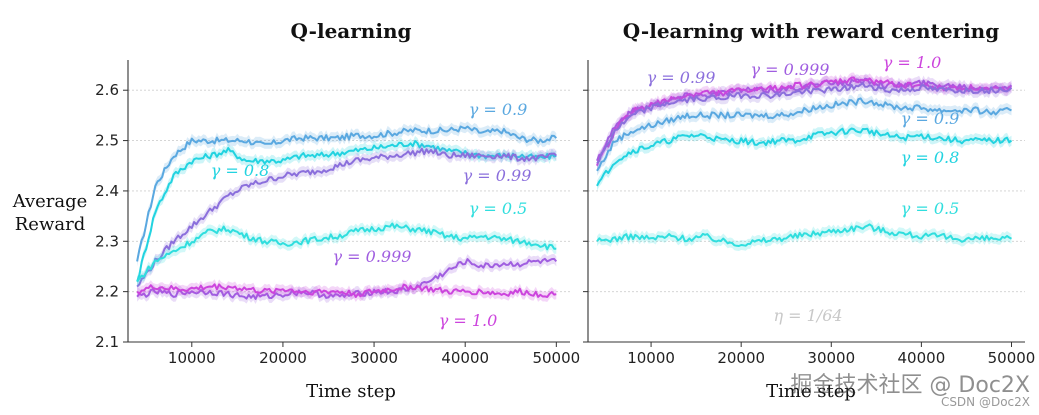 The image size is (1039, 415). What do you see at coordinates (372, 256) in the screenshot?
I see `series-label-left: γ = 0.999` at bounding box center [372, 256].